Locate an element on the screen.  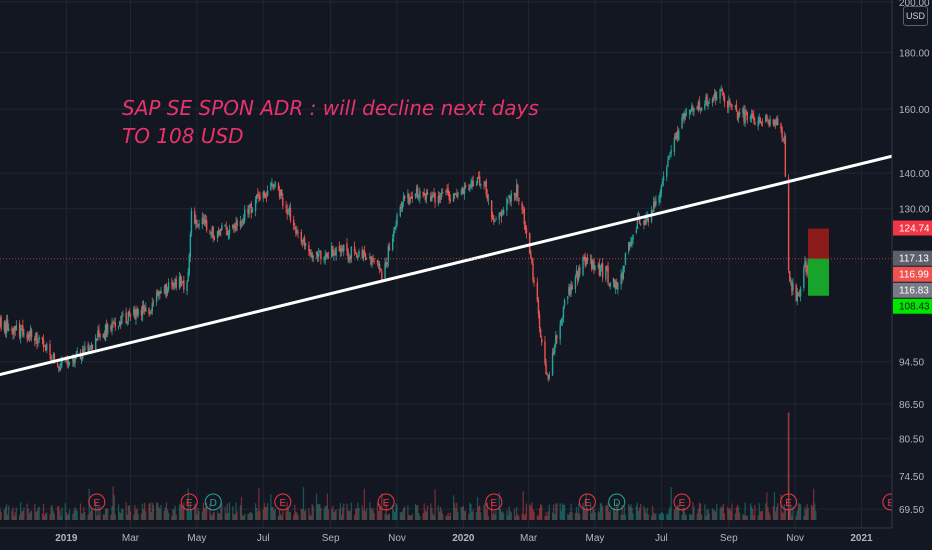
earnings-marker-label: E is located at coordinates (282, 503).